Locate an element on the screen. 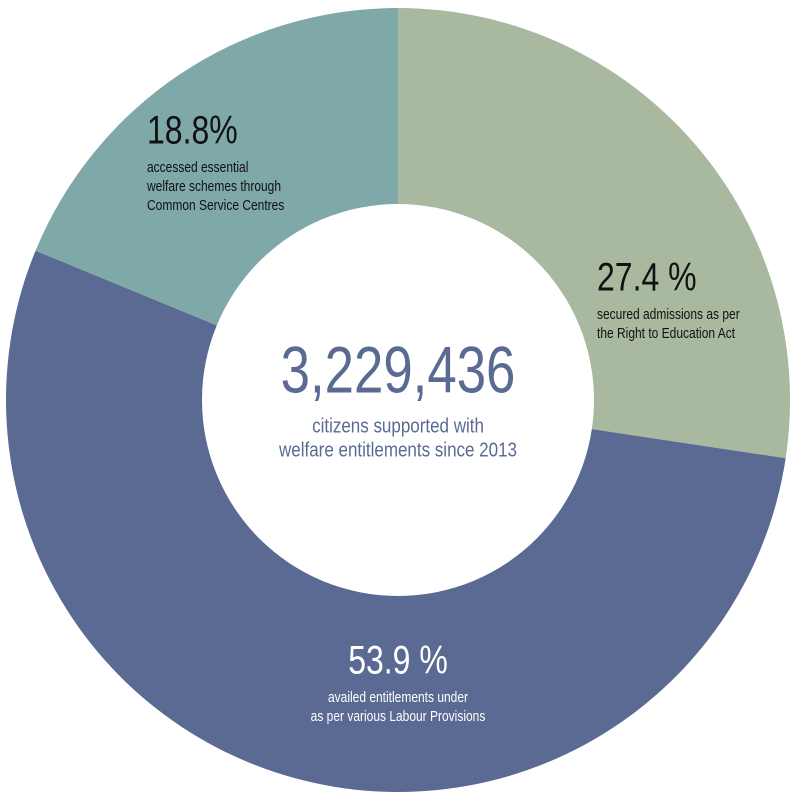 This screenshot has height=797, width=797. center-value: 3,229,436 is located at coordinates (398, 370).